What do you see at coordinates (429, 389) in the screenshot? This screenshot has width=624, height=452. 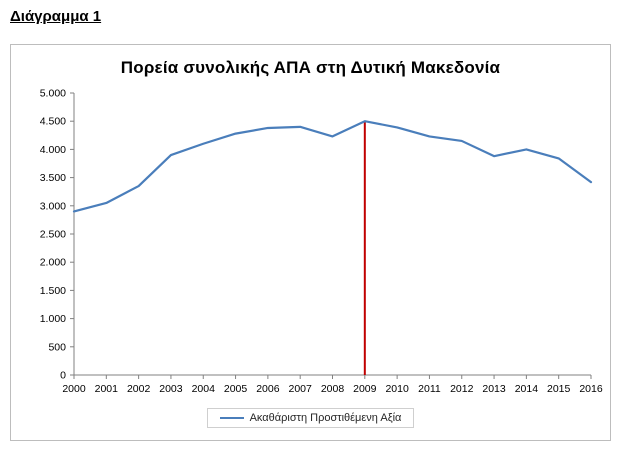 I see `x-axis-label: 2011` at bounding box center [429, 389].